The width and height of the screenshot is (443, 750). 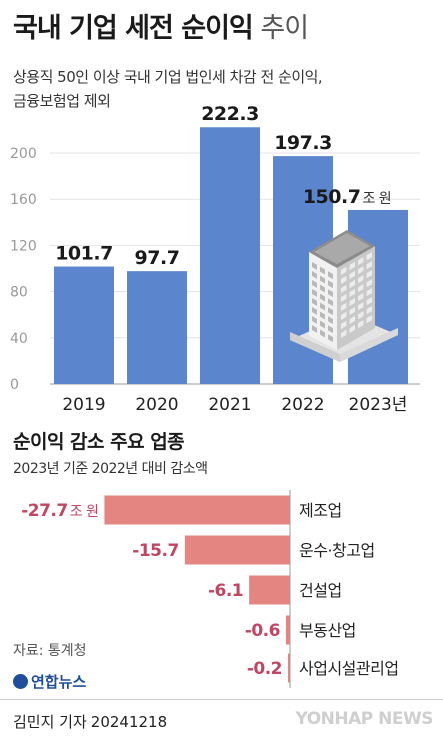 What do you see at coordinates (20, 681) in the screenshot?
I see `agency-logo-icon` at bounding box center [20, 681].